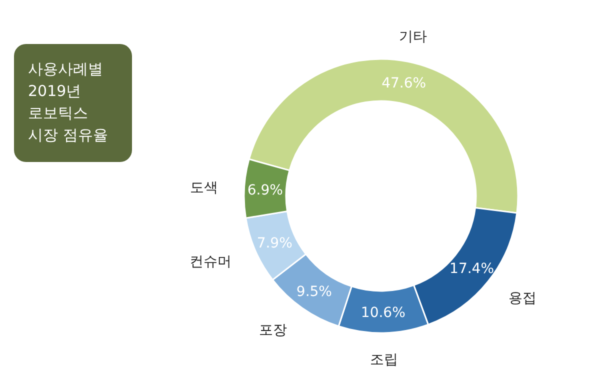  What do you see at coordinates (73, 103) in the screenshot?
I see `title: 사용사례별 2019년 로보틱스 시장 점유율` at bounding box center [73, 103].